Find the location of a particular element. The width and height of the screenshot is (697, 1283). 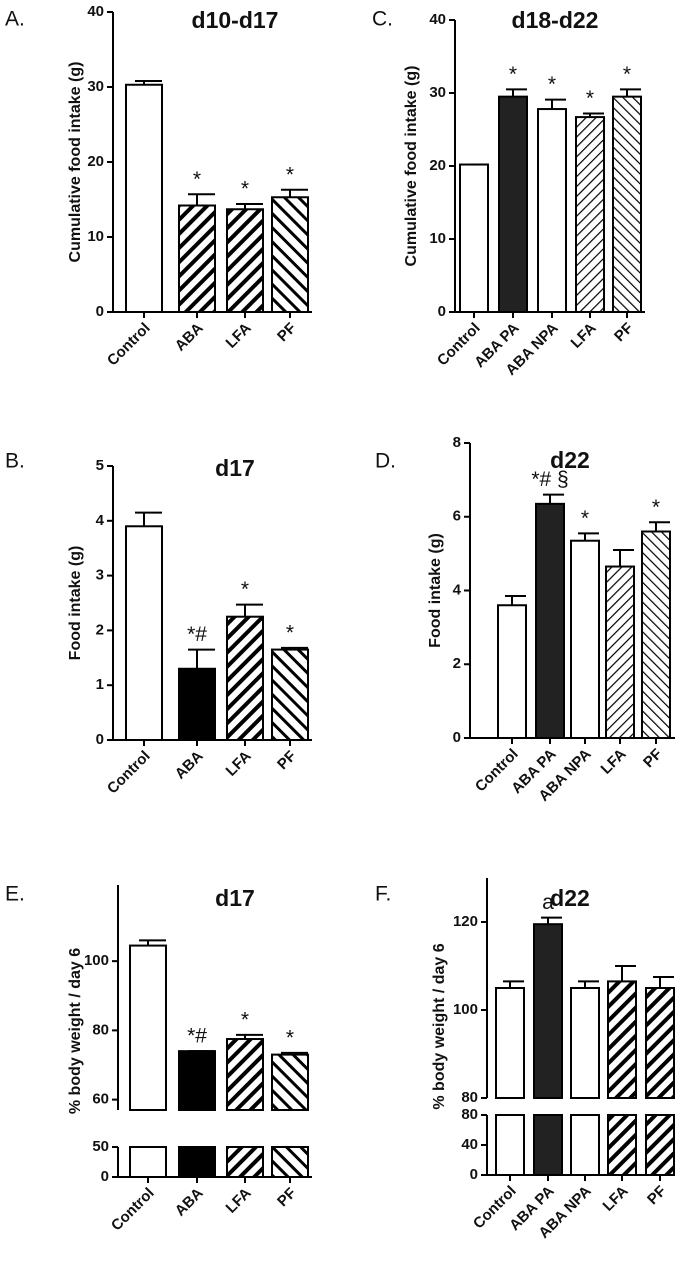

y-tick-label: 8 is located at coordinates (457, 442).